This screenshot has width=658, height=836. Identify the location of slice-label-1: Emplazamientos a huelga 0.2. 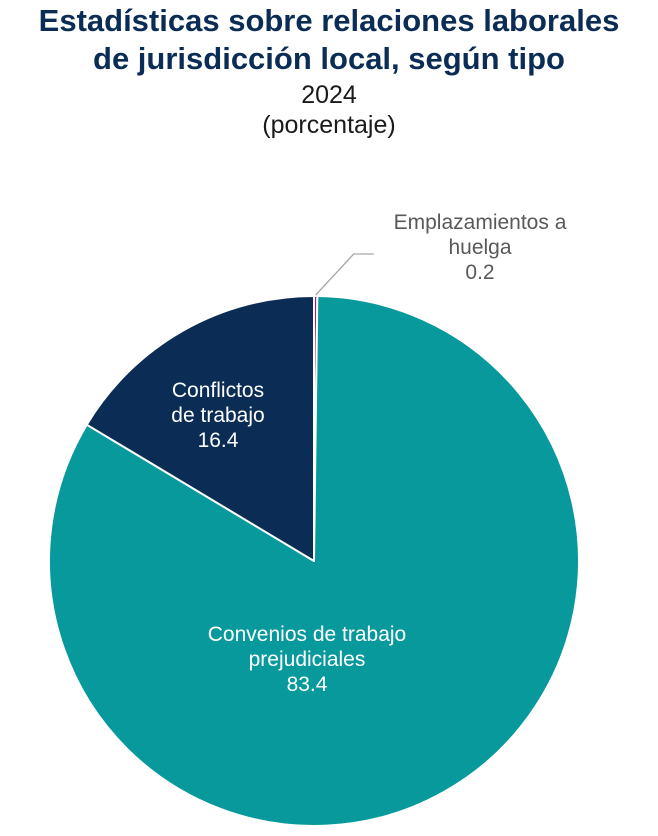
(480, 247).